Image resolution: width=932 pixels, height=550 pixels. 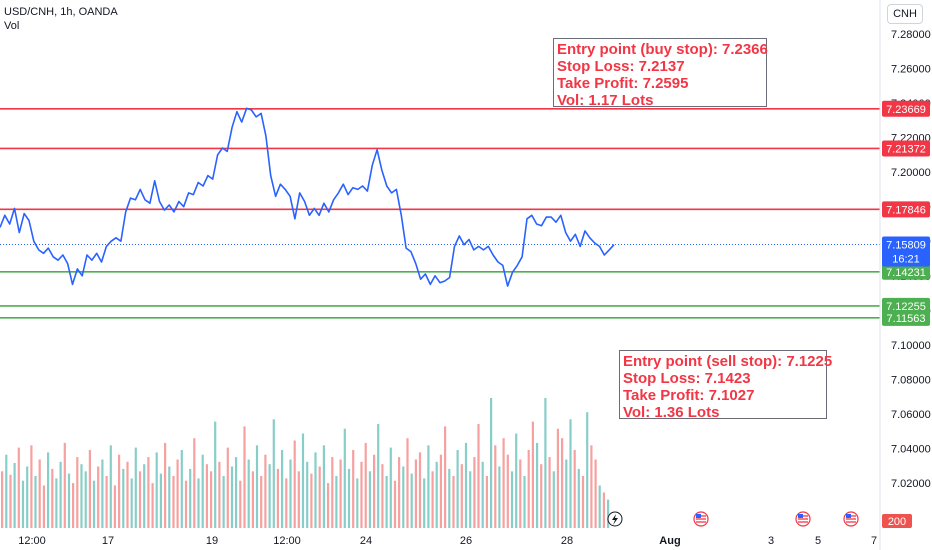 I want to click on level-price-label: 7.21372, so click(x=906, y=149).